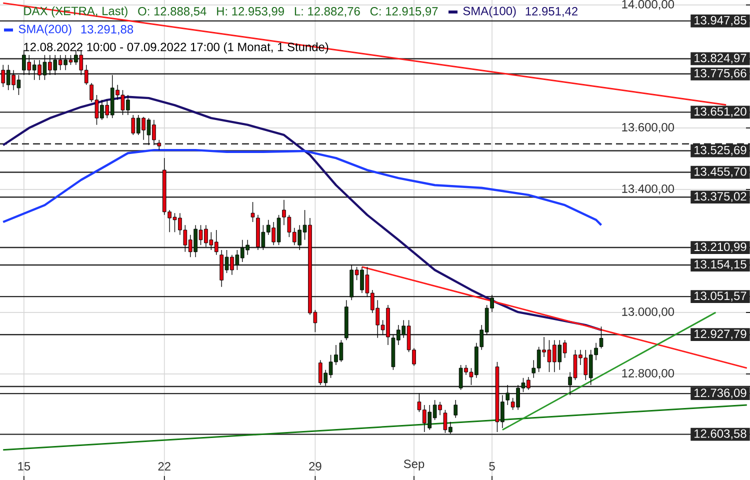  Describe the element at coordinates (45, 30) in the screenshot. I see `text: SMA(200)` at that location.